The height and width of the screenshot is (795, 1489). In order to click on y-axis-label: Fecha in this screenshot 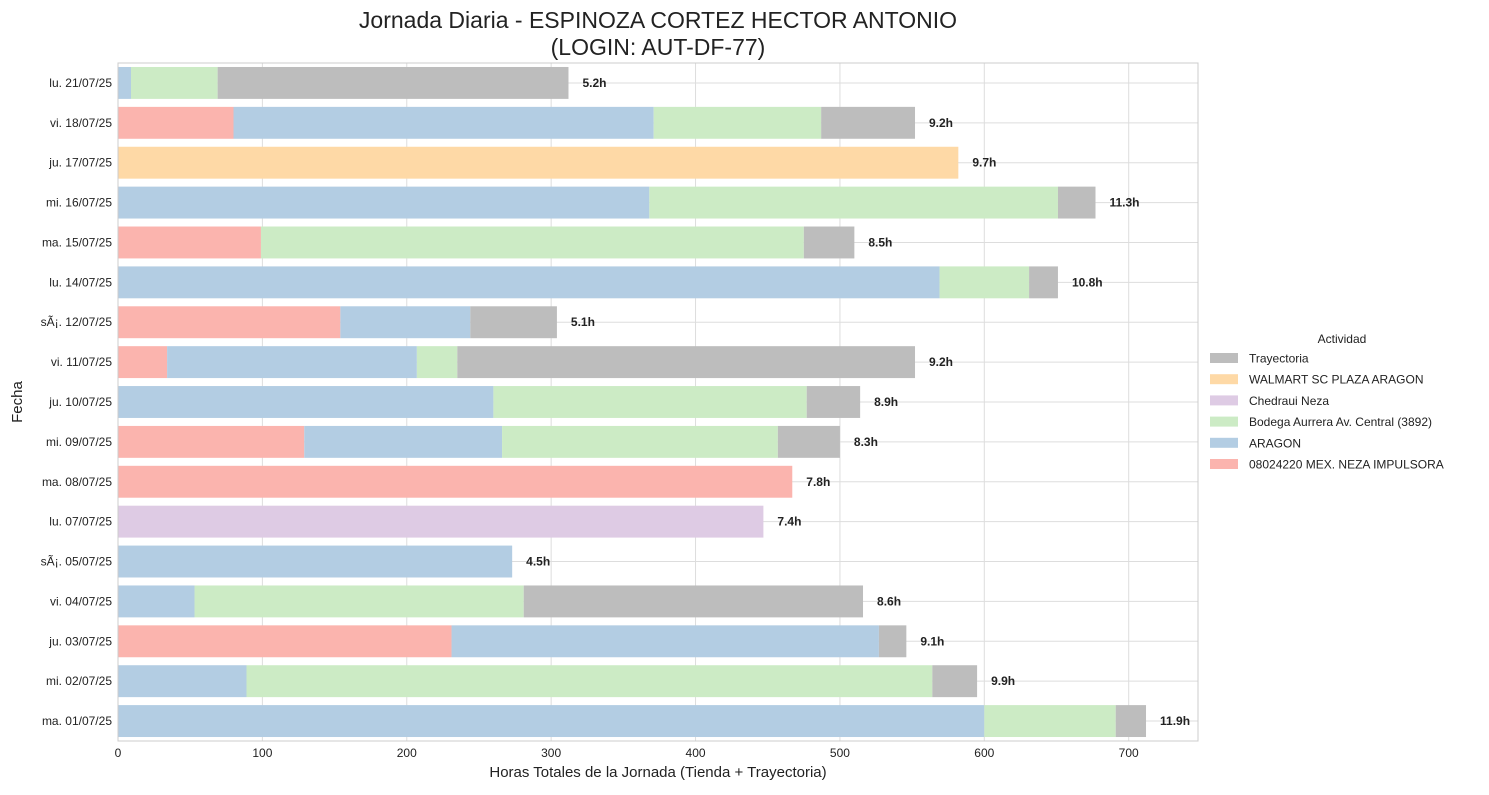, I will do `click(17, 402)`.